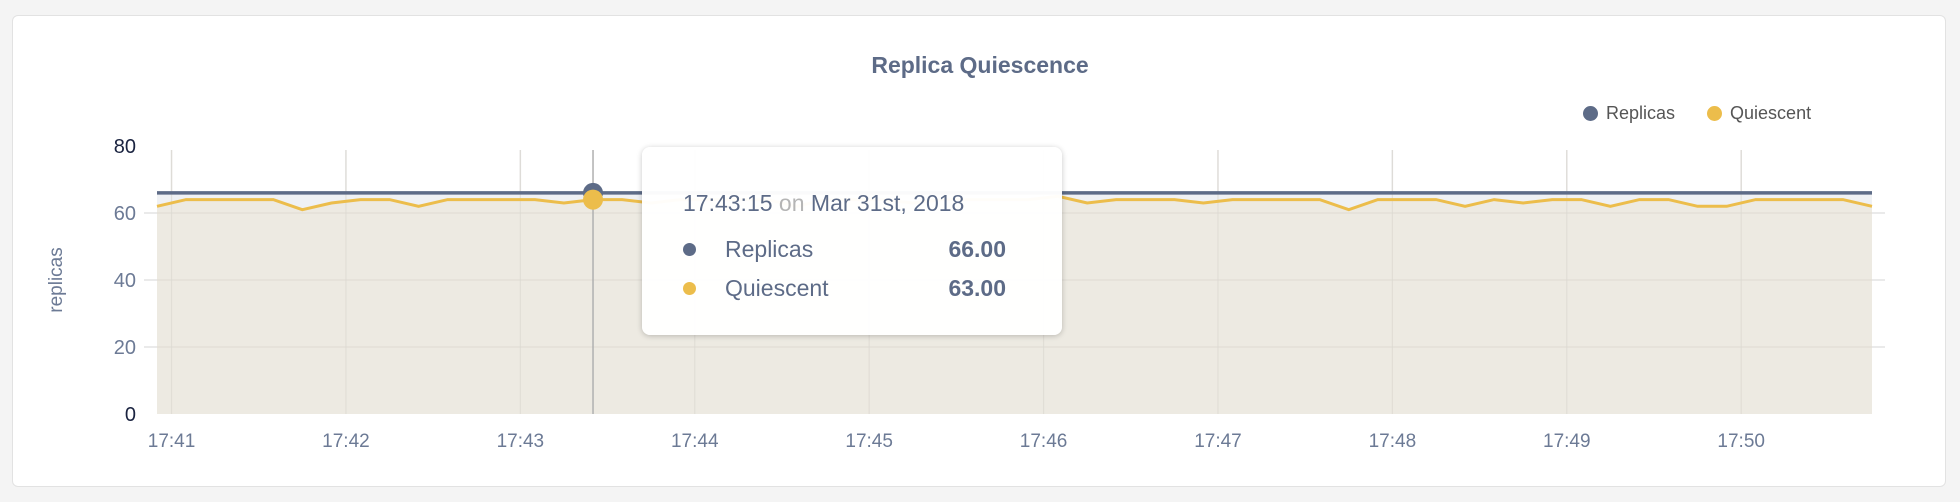 Image resolution: width=1960 pixels, height=502 pixels. Describe the element at coordinates (521, 441) in the screenshot. I see `x-tick-label: 17:43` at that location.